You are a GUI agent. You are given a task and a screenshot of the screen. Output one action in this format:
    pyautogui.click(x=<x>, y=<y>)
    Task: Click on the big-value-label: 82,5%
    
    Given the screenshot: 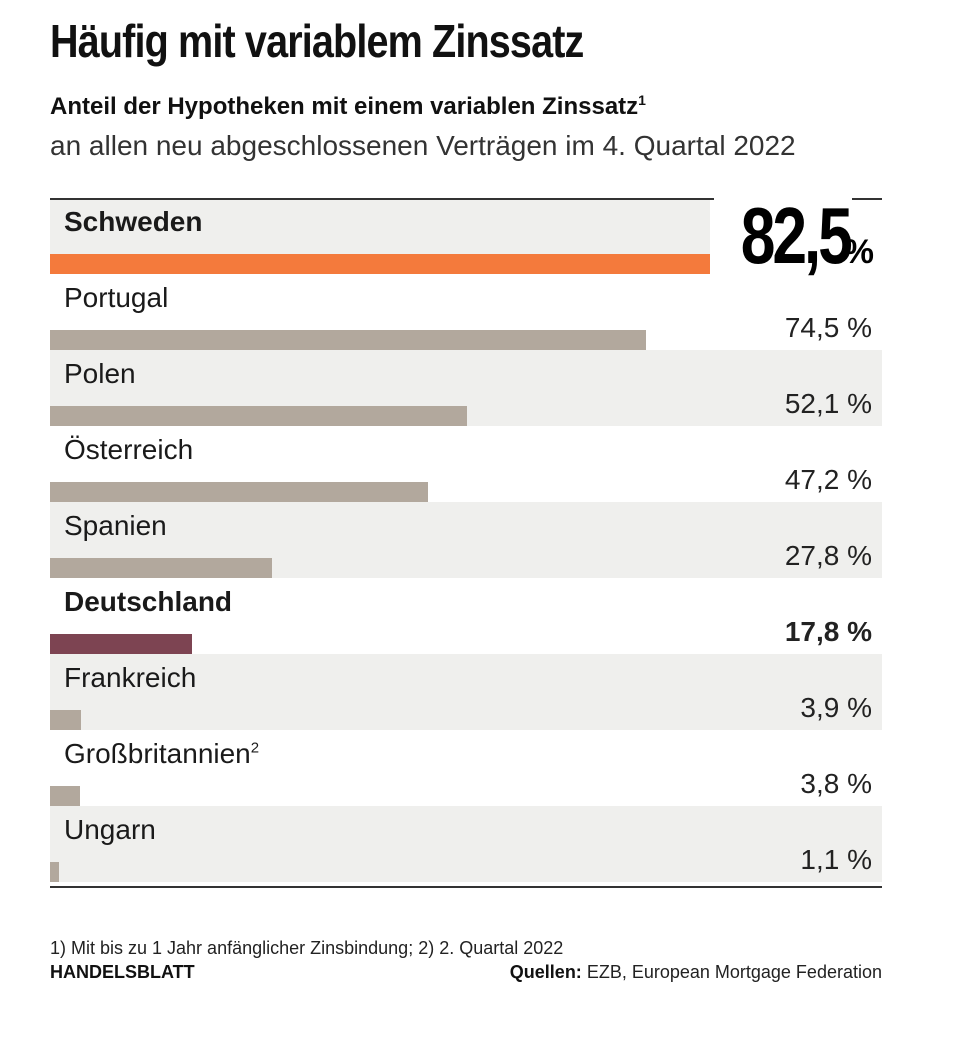 What is the action you would take?
    pyautogui.click(x=792, y=236)
    